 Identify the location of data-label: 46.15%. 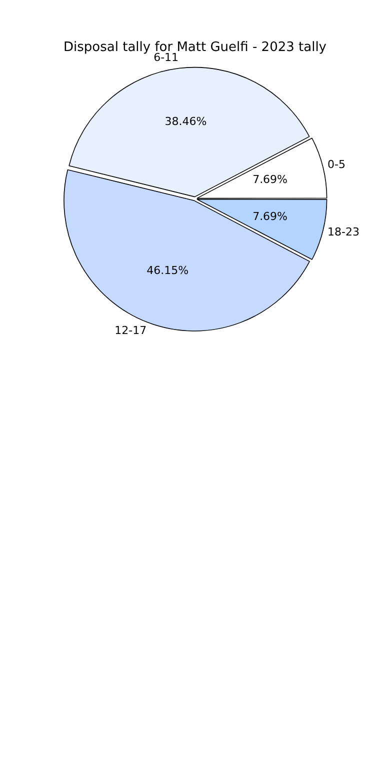
(167, 270).